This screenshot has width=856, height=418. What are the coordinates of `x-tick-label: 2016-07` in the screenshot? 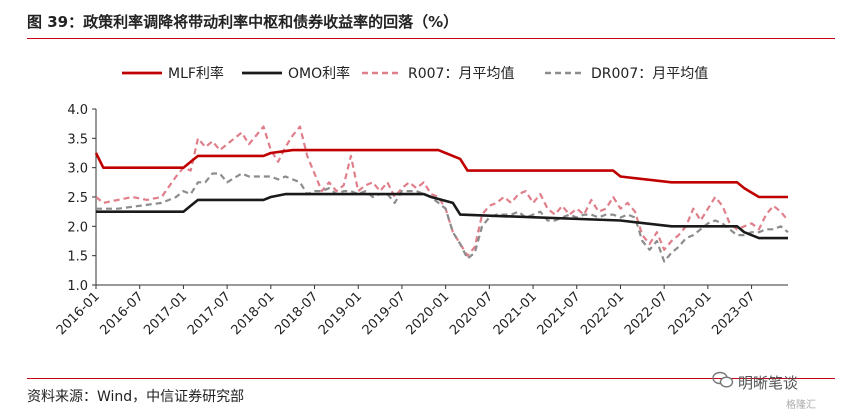 It's located at (122, 313).